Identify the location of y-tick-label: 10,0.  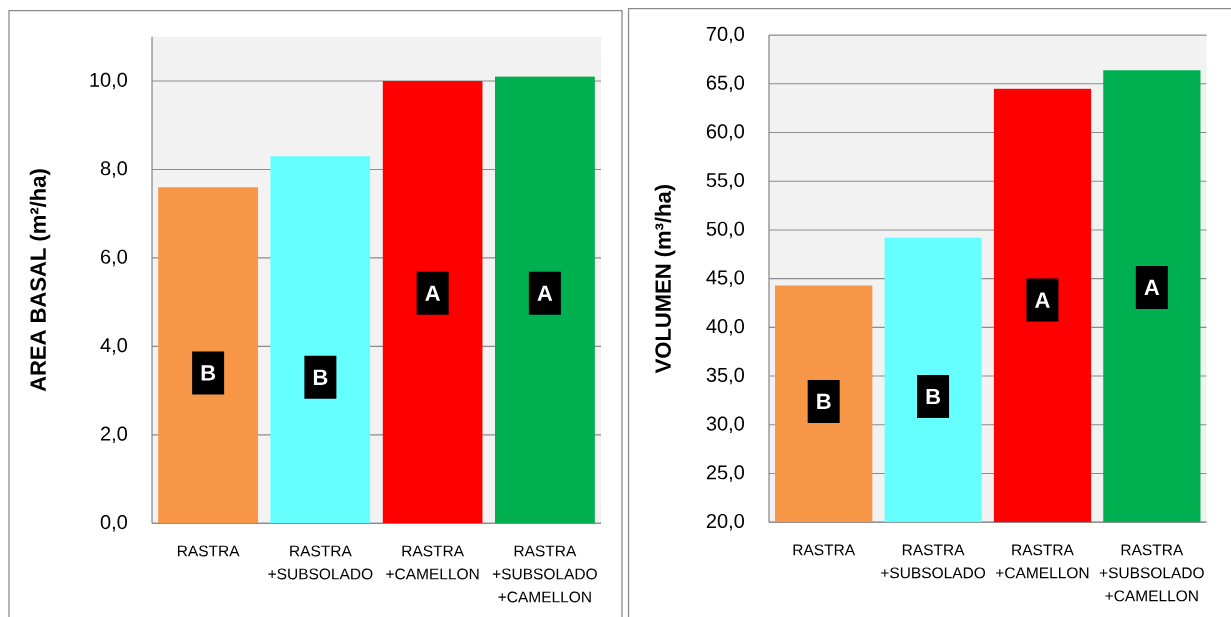
(109, 81).